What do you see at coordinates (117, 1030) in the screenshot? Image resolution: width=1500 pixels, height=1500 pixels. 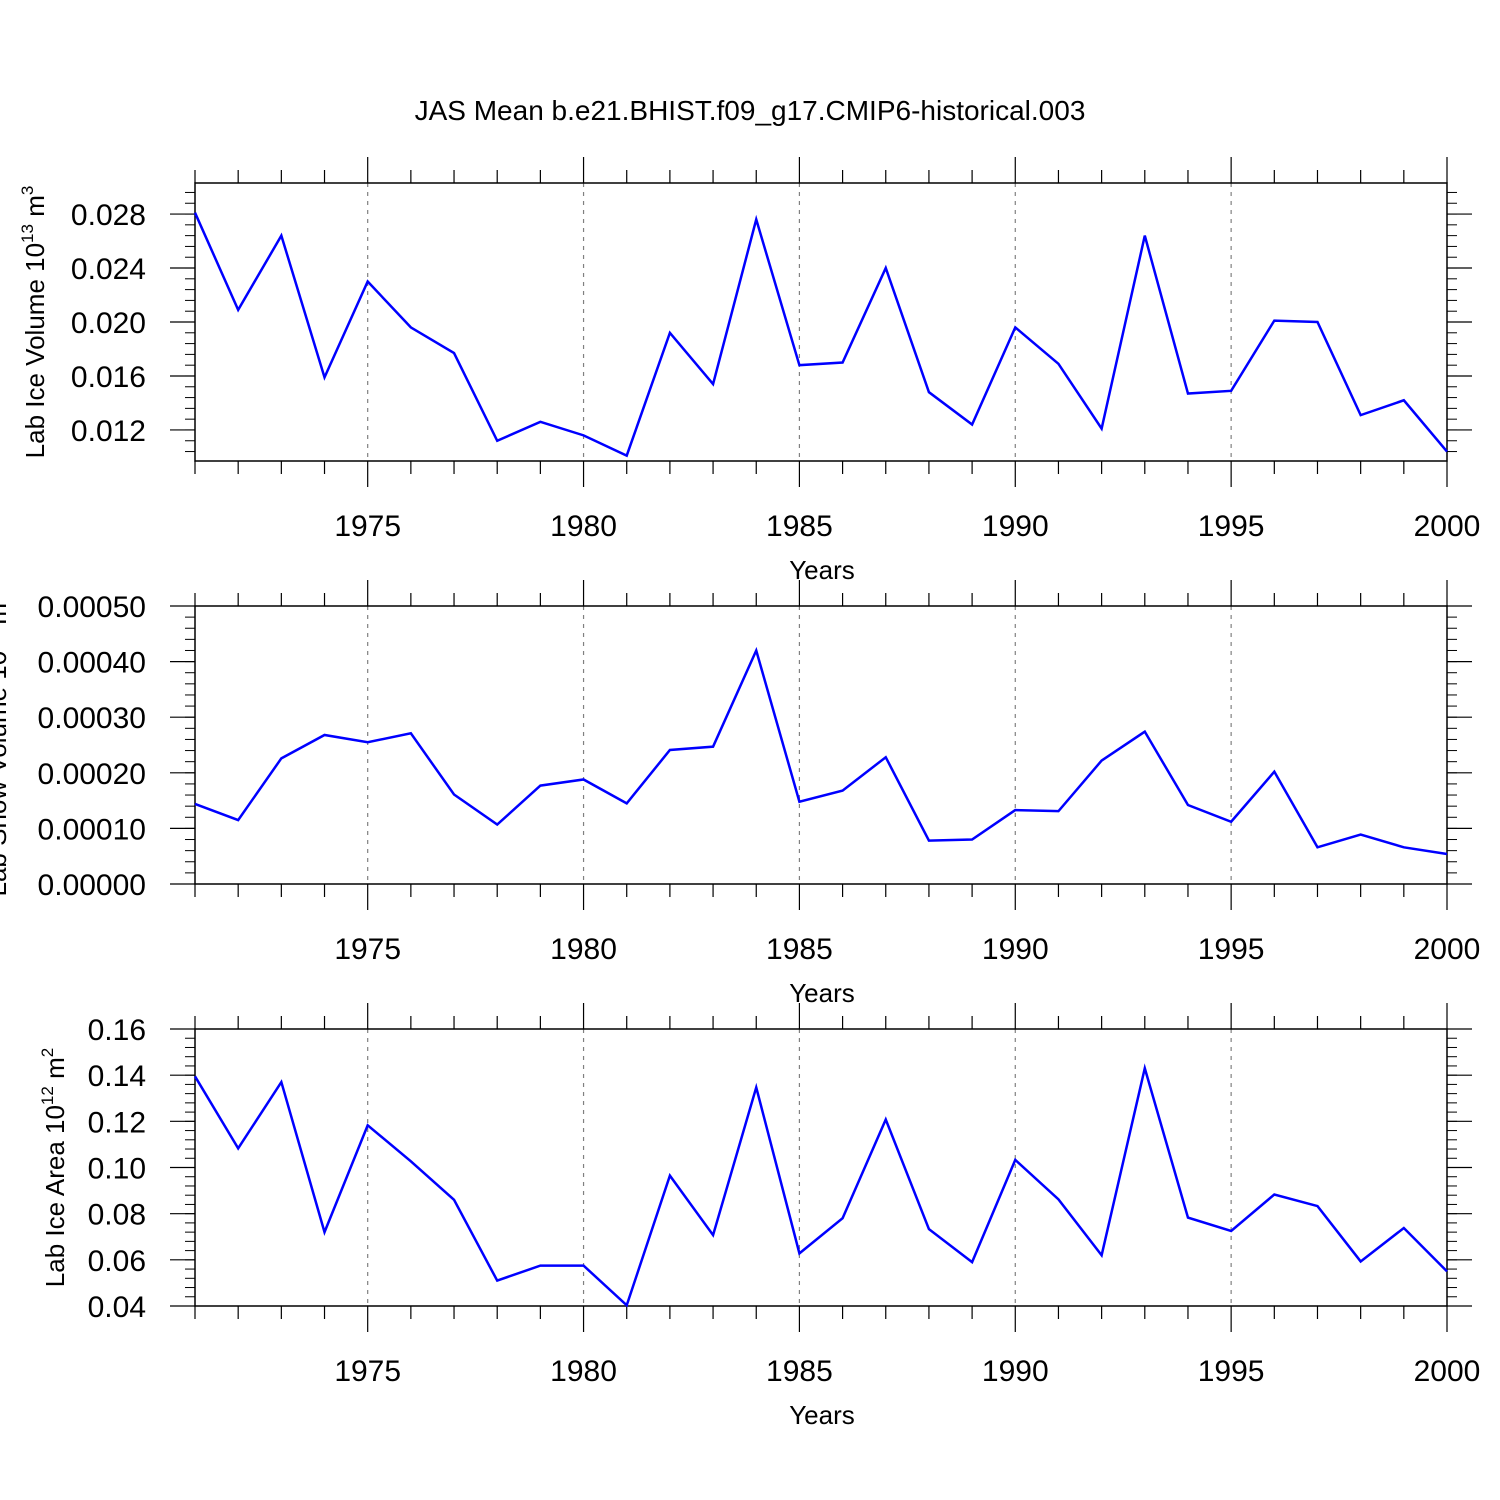 I see `y-tick-label: 0.16` at bounding box center [117, 1030].